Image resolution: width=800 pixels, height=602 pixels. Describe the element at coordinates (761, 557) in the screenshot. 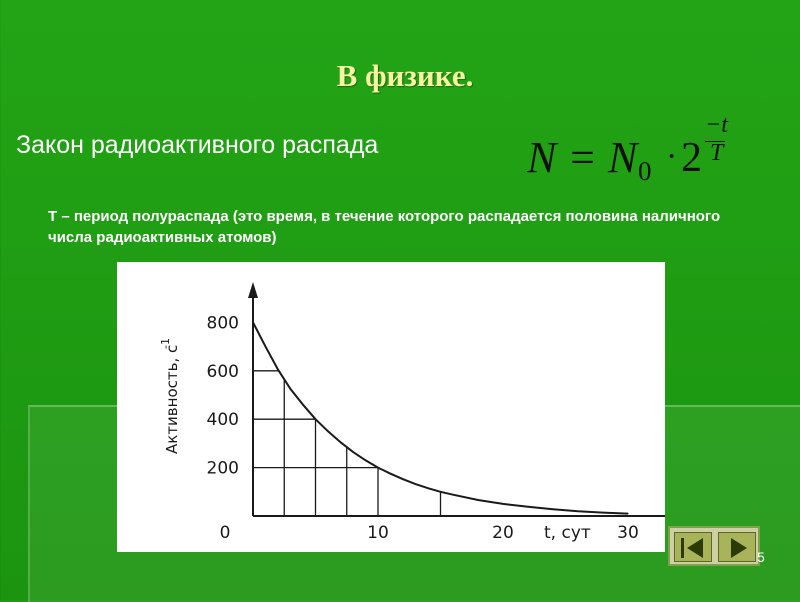

I see `page-number: 5` at that location.